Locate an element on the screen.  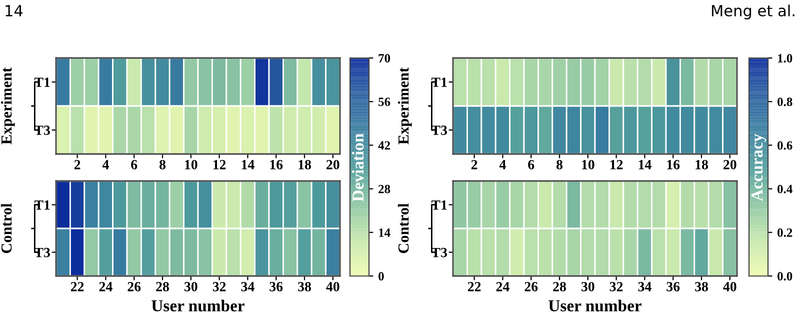
color-bar-label: 28 is located at coordinates (384, 189).